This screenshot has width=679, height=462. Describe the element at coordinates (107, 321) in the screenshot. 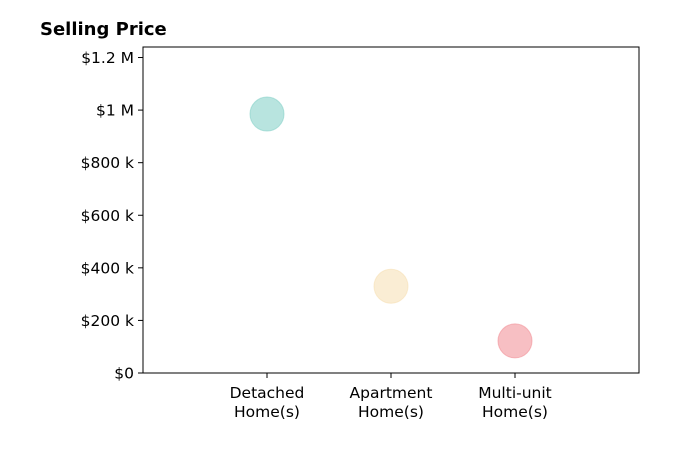

I see `y-tick-label: $200 k` at that location.